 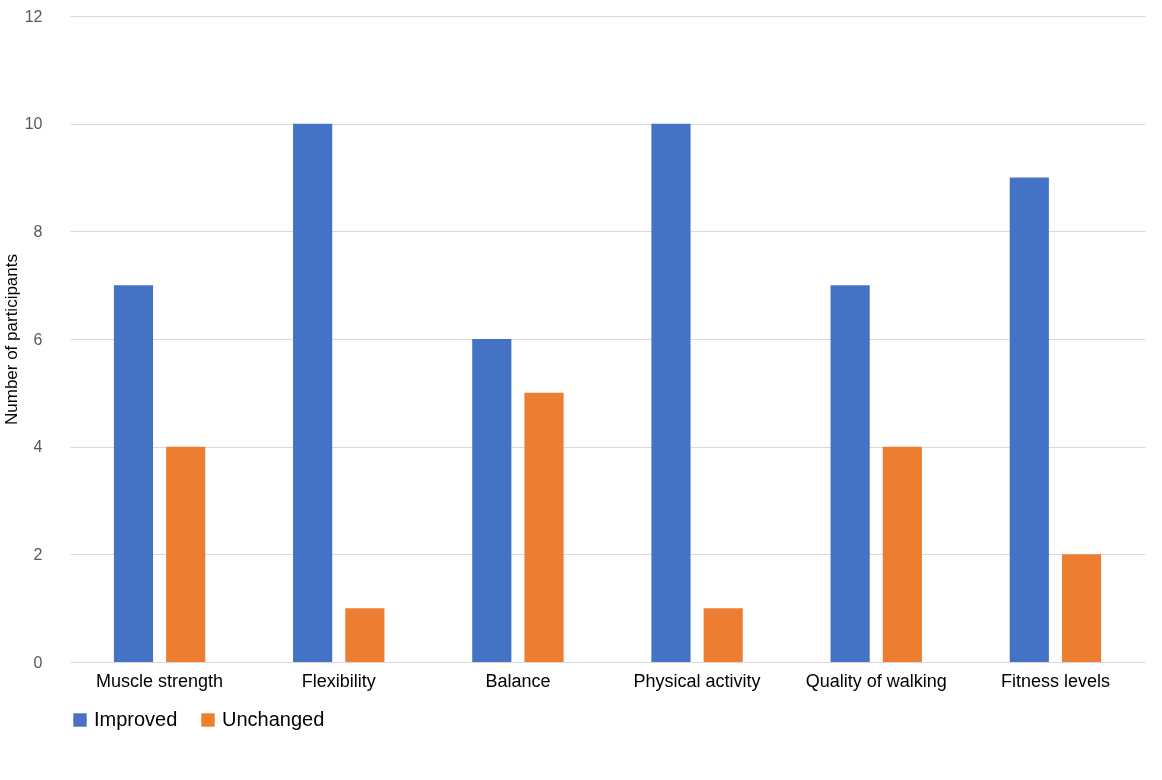 What do you see at coordinates (160, 680) in the screenshot?
I see `x-tick-label: Muscle strength` at bounding box center [160, 680].